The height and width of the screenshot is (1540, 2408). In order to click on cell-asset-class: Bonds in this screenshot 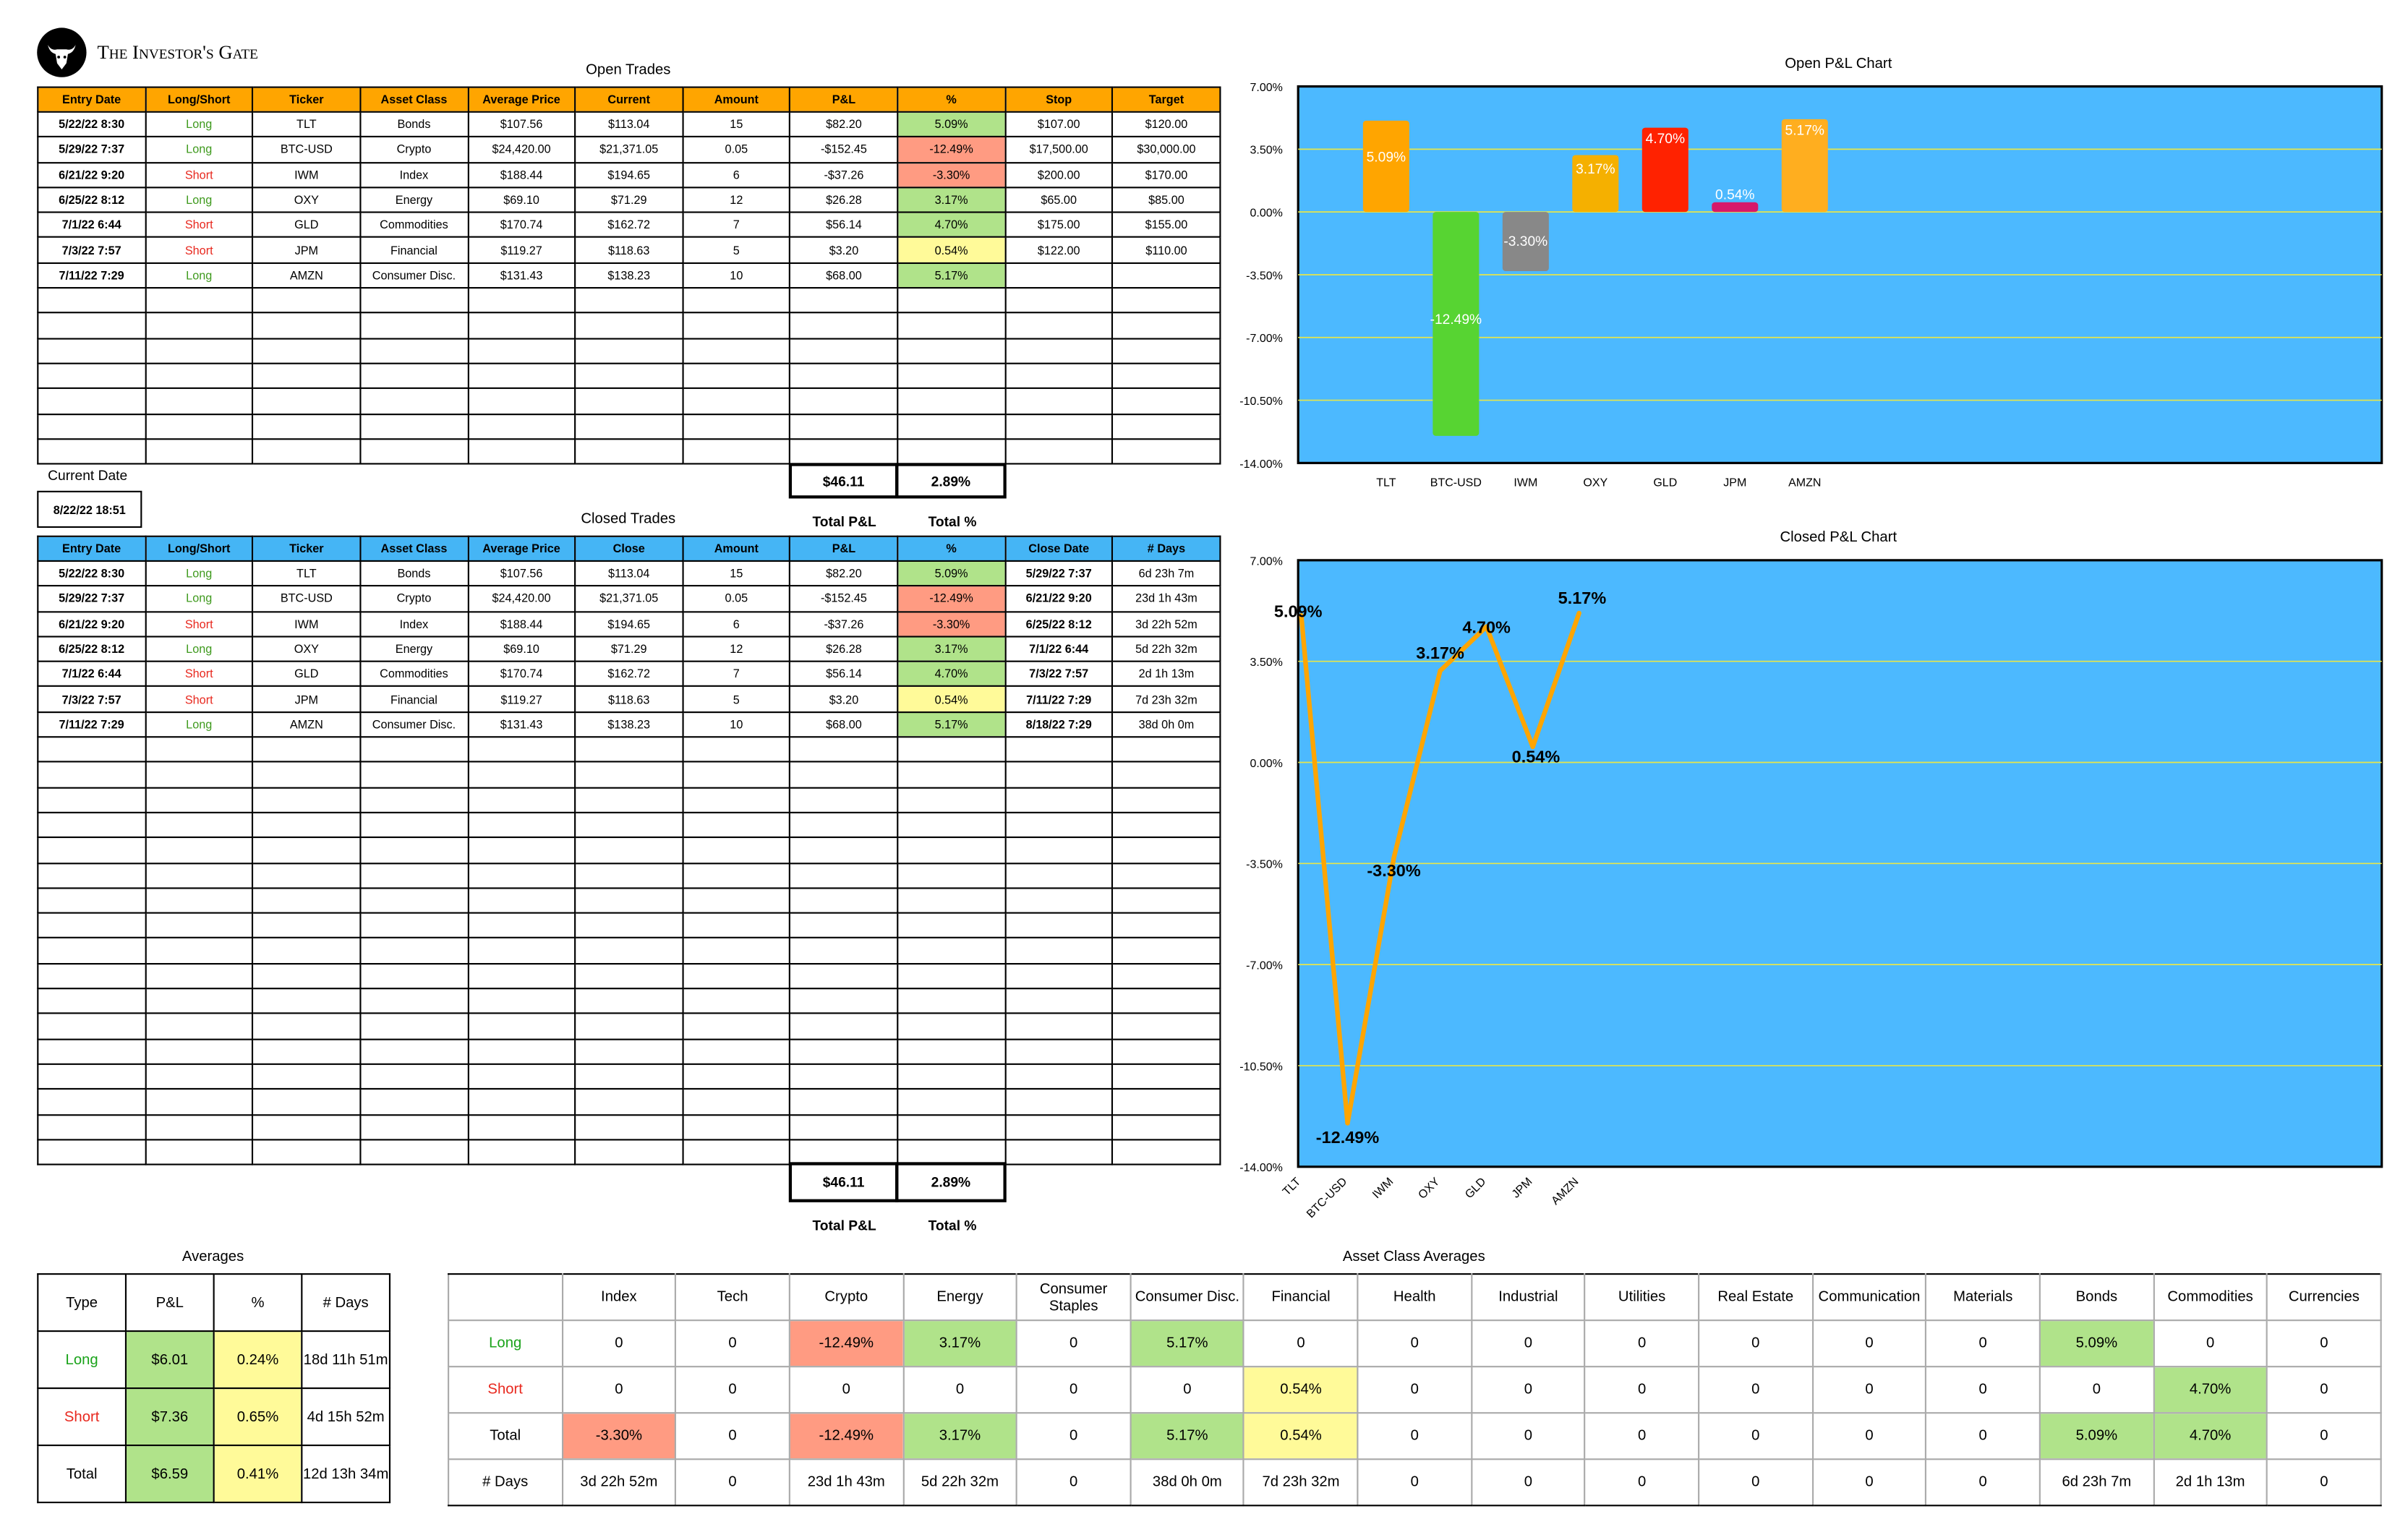, I will do `click(414, 124)`.